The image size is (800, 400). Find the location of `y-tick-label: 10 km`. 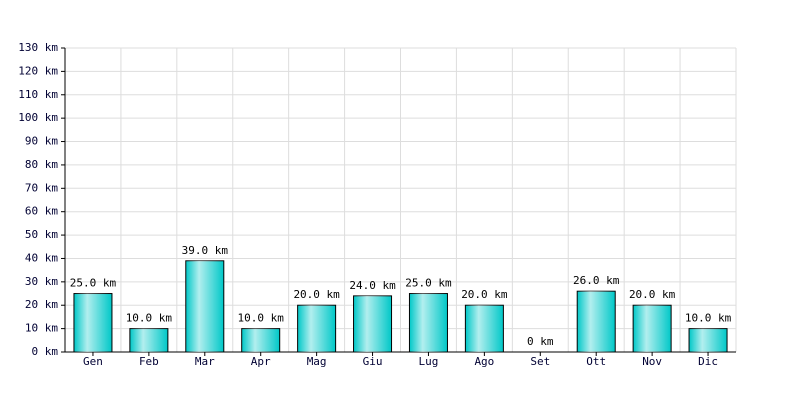

y-tick-label: 10 km is located at coordinates (41, 328).